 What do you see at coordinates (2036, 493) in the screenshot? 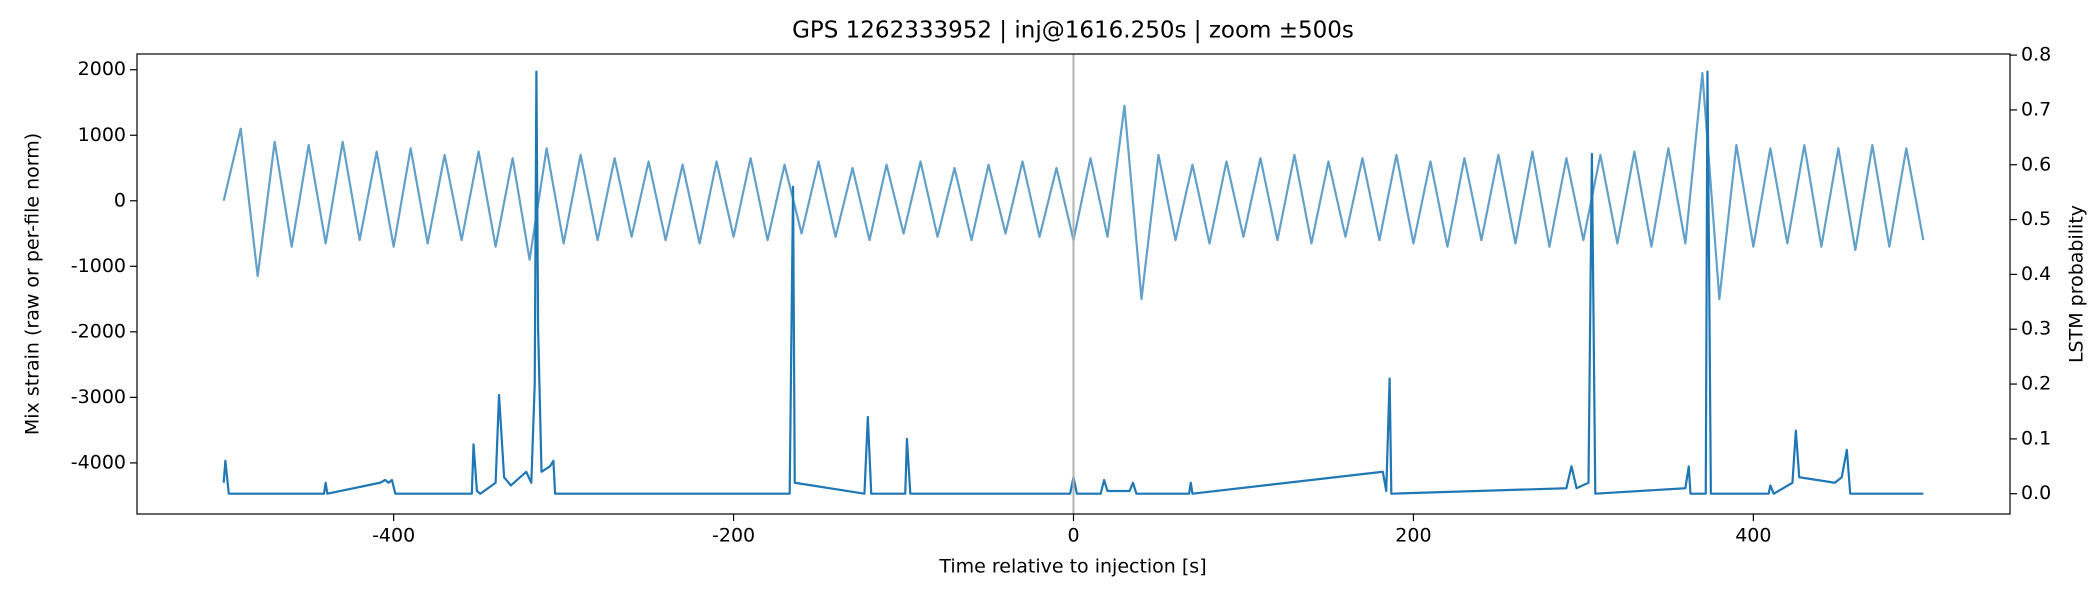
I see `y2-tick-label: 0.0` at bounding box center [2036, 493].